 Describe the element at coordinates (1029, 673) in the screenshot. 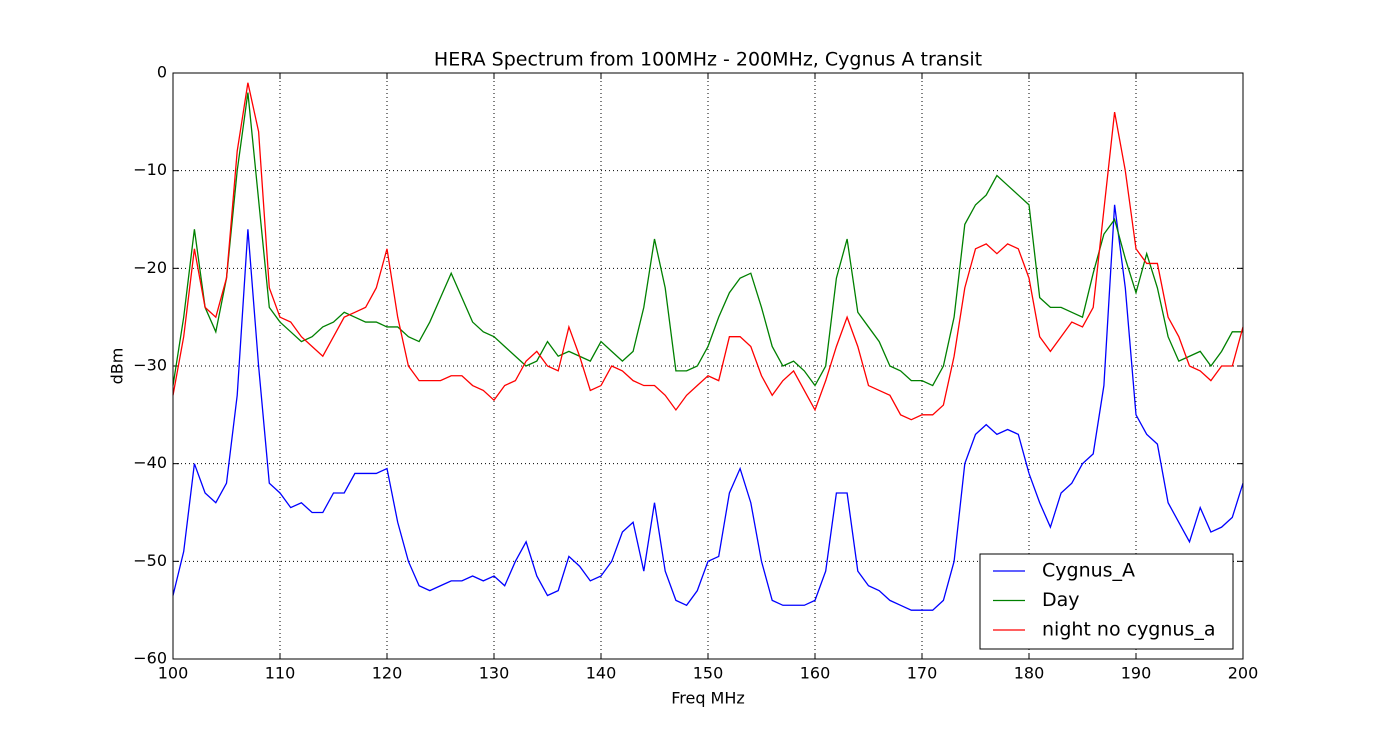

I see `x-tick-label: 180` at that location.